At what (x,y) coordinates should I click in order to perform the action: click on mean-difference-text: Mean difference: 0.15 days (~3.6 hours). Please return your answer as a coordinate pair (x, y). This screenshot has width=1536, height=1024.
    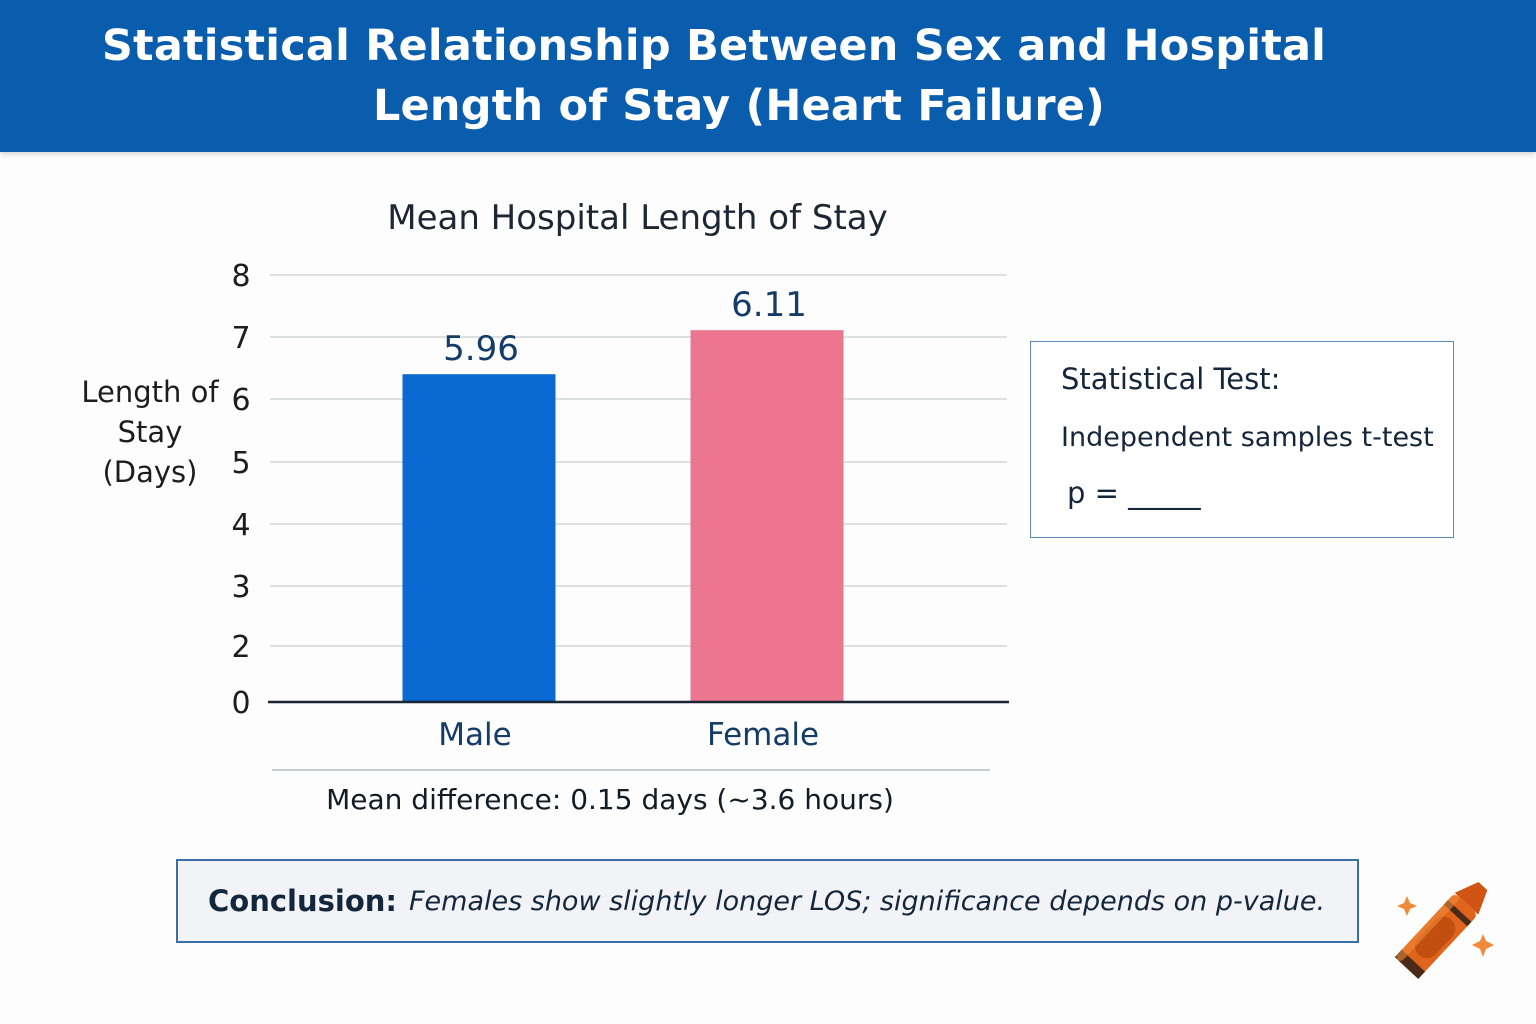
    Looking at the image, I should click on (610, 799).